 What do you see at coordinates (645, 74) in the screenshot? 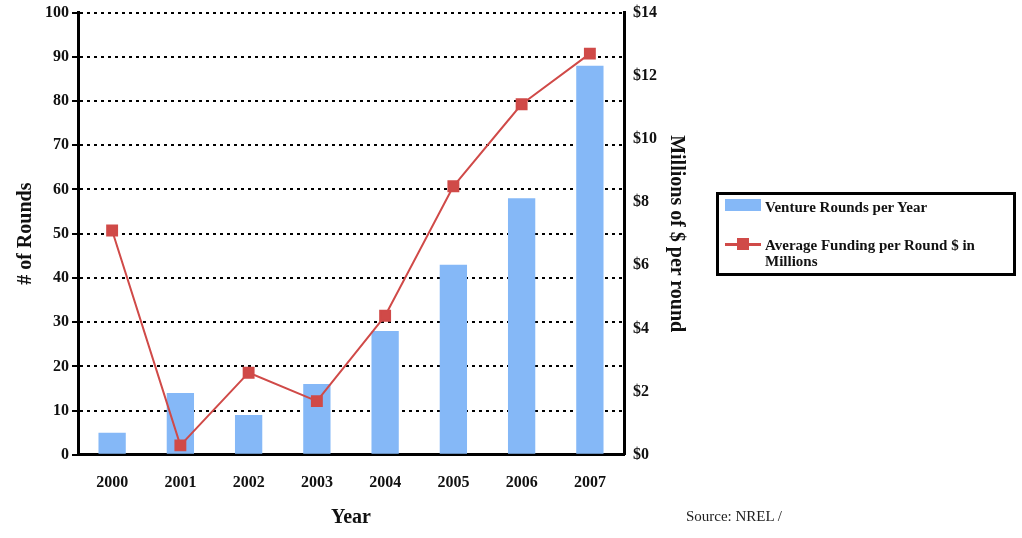
I see `y2-tick-label: $12` at bounding box center [645, 74].